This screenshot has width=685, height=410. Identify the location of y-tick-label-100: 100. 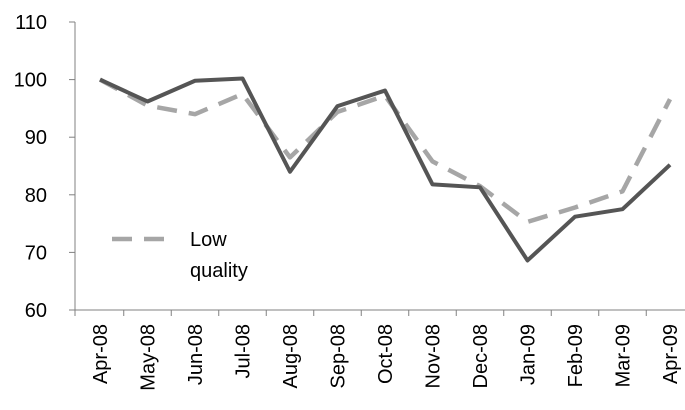
(30, 81).